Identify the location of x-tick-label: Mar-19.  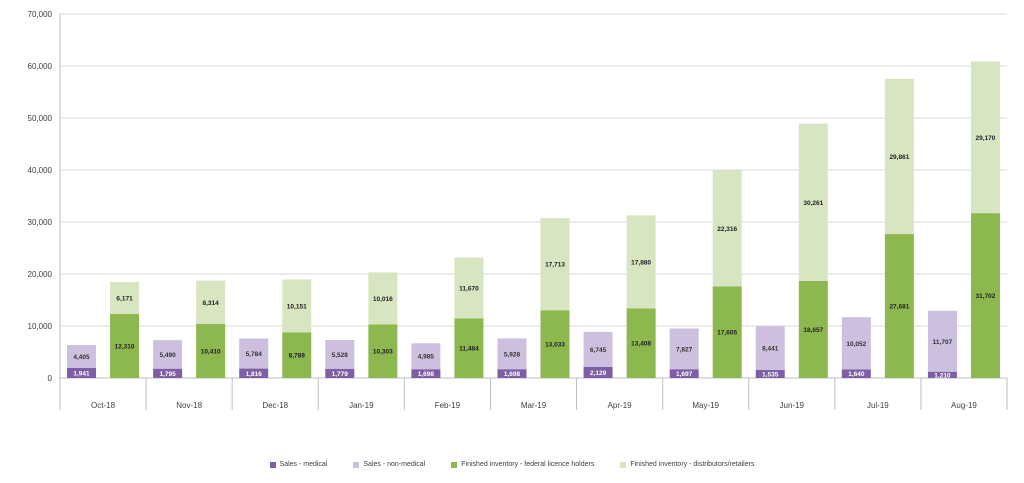
(534, 405).